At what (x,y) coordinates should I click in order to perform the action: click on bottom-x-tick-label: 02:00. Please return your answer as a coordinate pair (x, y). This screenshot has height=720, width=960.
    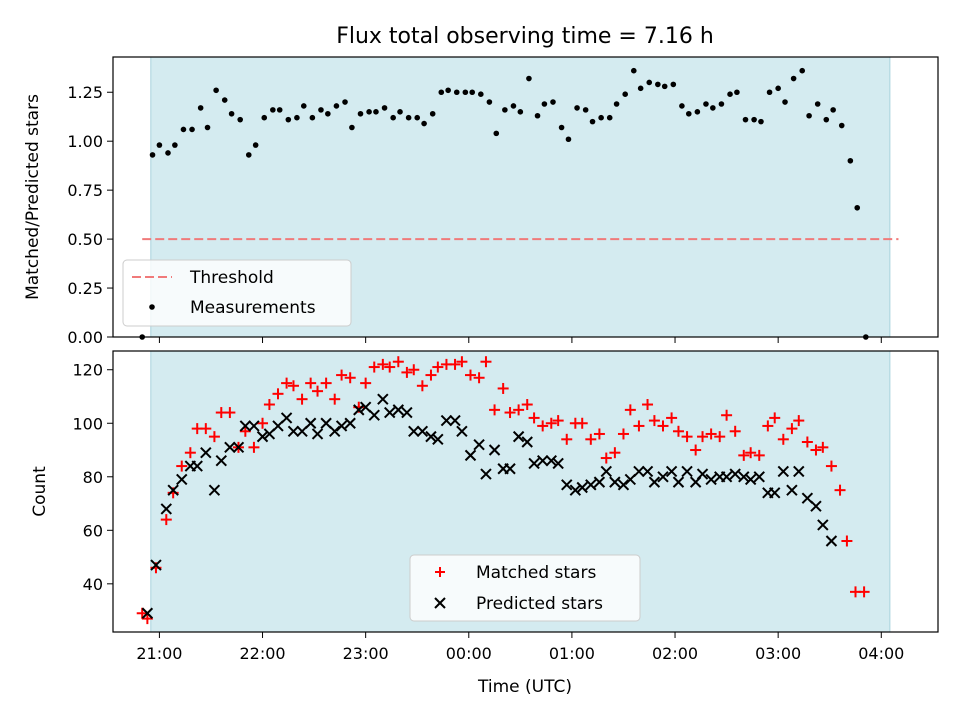
    Looking at the image, I should click on (675, 653).